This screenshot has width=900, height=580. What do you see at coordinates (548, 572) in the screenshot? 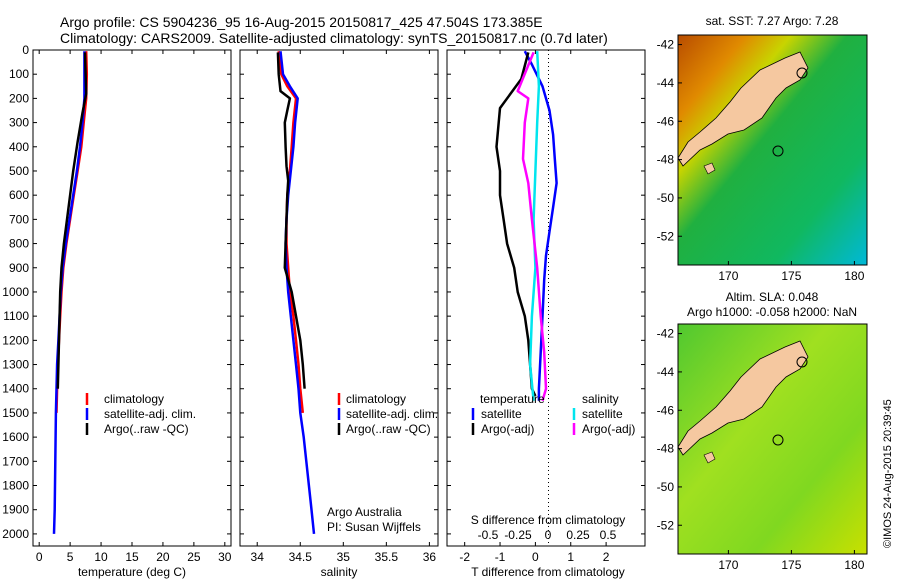
I see `difference-xlabel: T difference from climatology` at bounding box center [548, 572].